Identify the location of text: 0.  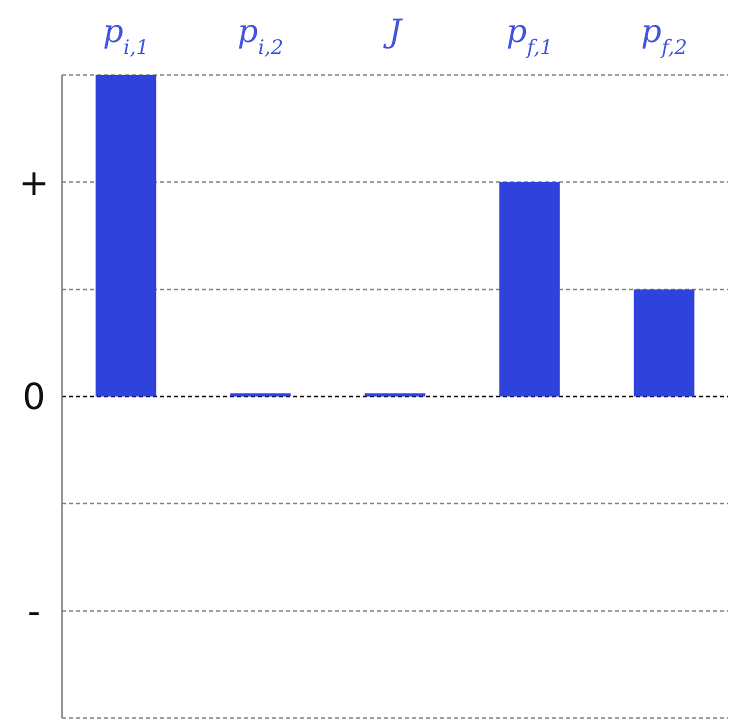
(34, 397).